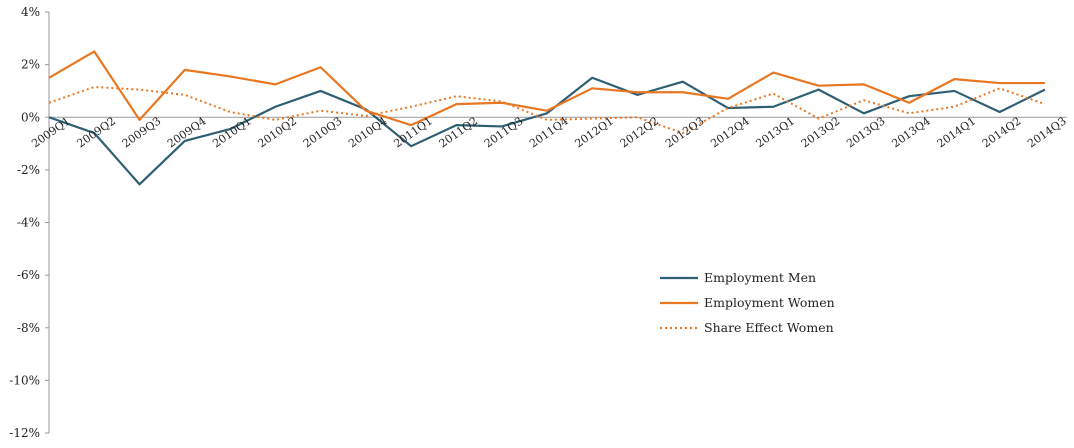  Describe the element at coordinates (24, 433) in the screenshot. I see `y-tick-label: -12%` at that location.